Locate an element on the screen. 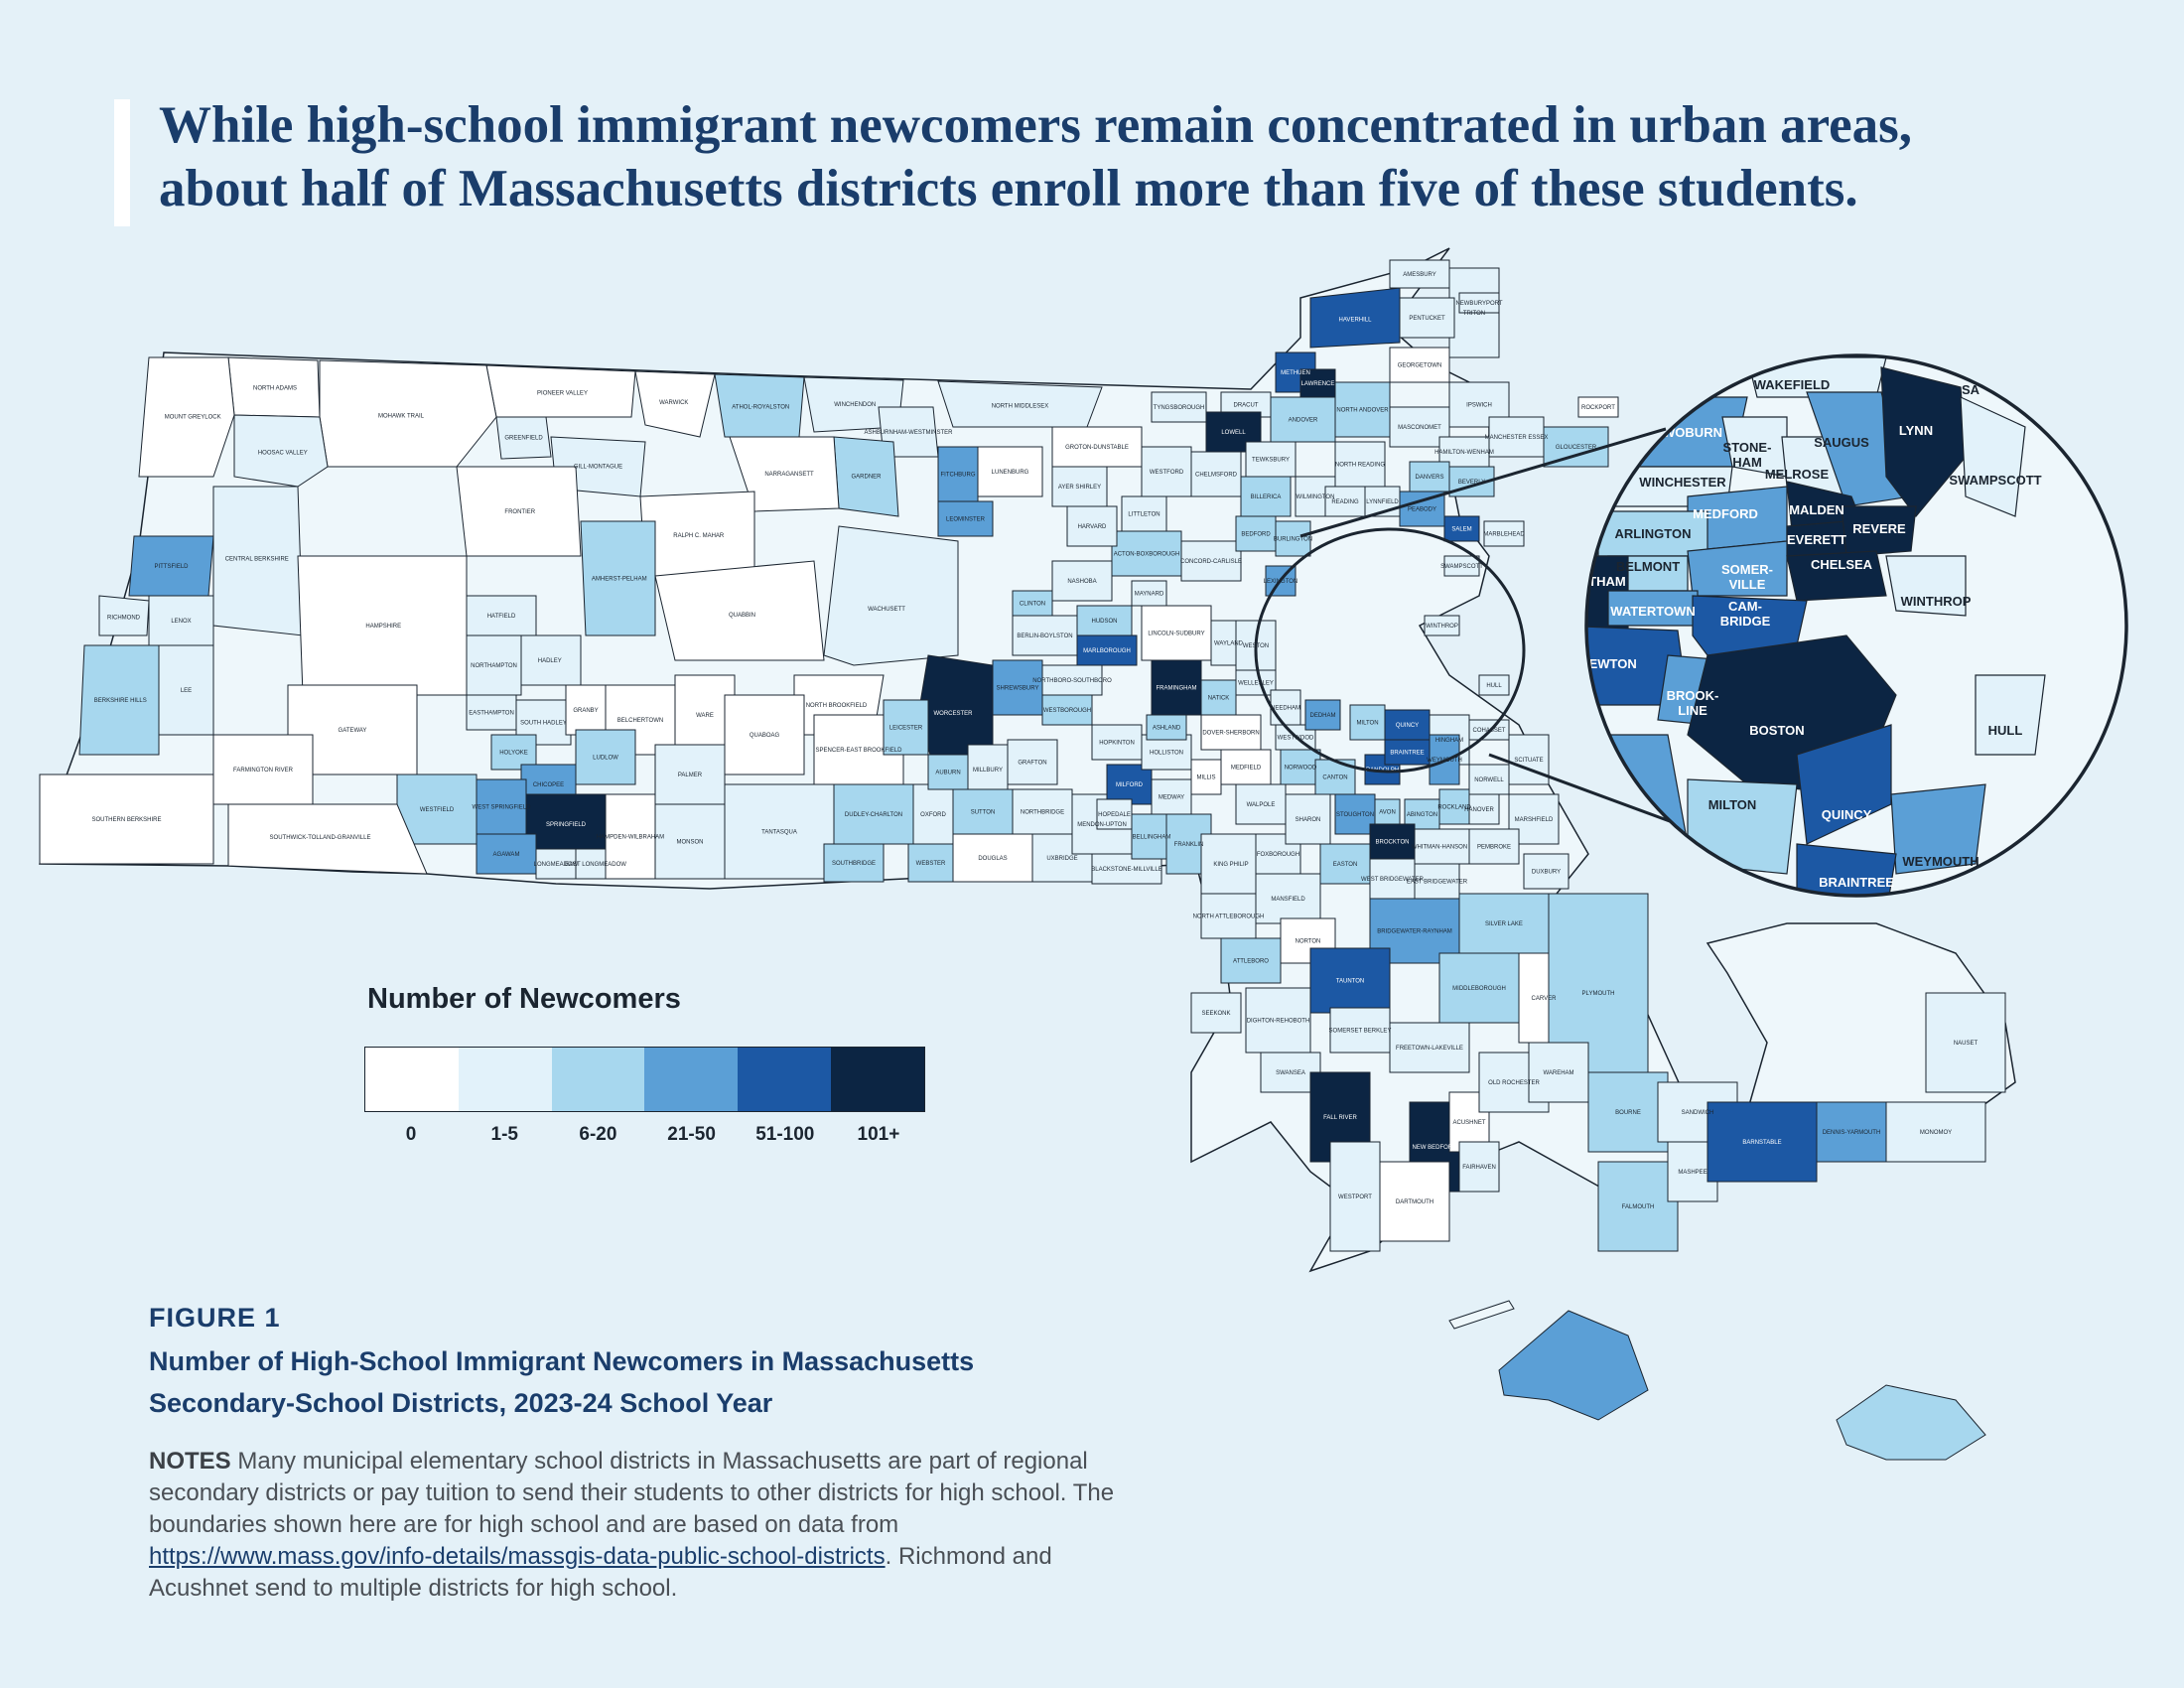 Image resolution: width=2184 pixels, height=1688 pixels. district-label-maynard: MAYNARD is located at coordinates (1149, 595).